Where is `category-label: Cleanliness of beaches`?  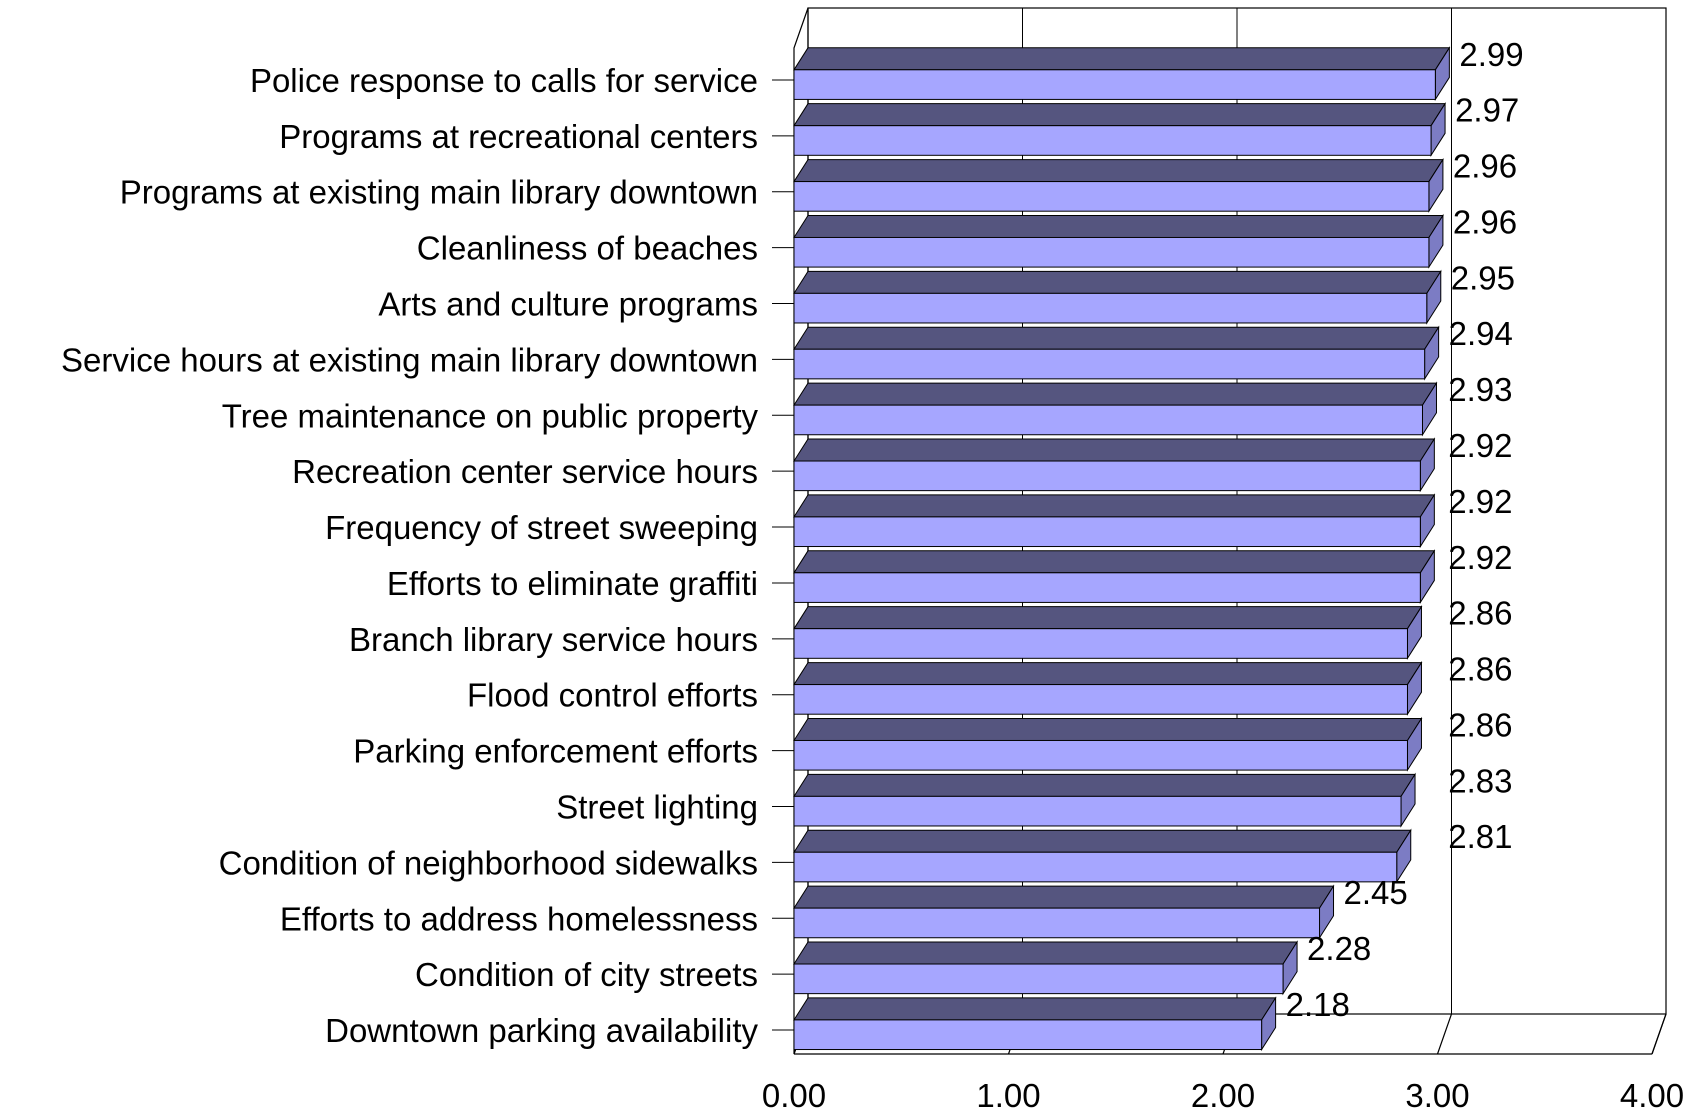 category-label: Cleanliness of beaches is located at coordinates (587, 248).